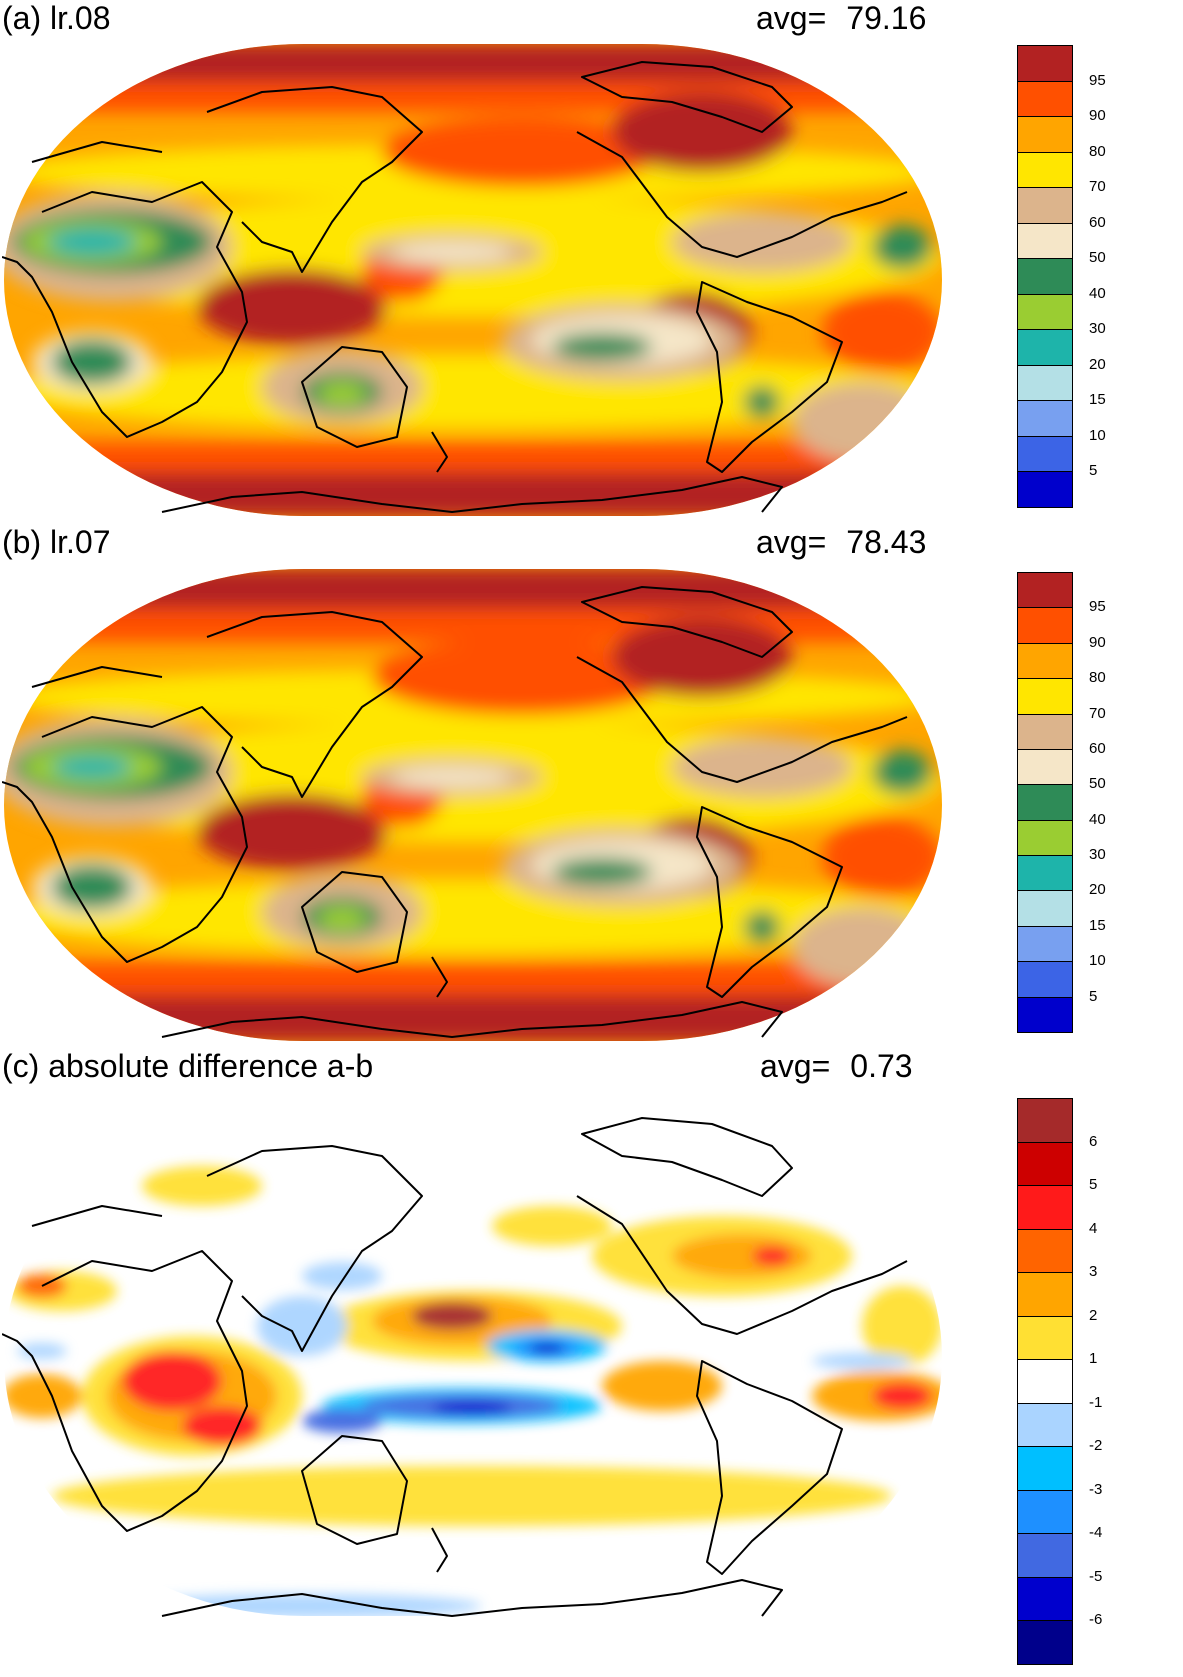 The height and width of the screenshot is (1677, 1183). What do you see at coordinates (1096, 1446) in the screenshot?
I see `colorbar-label: -2` at bounding box center [1096, 1446].